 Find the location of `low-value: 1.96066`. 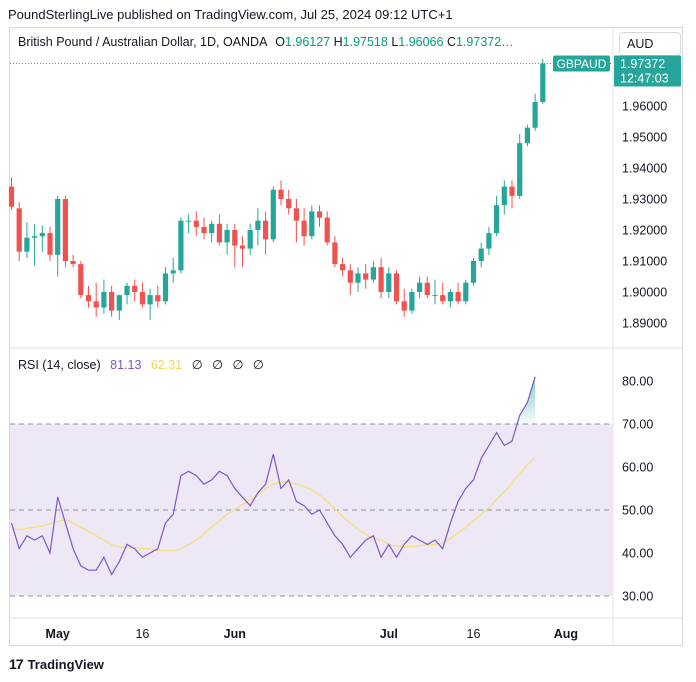

low-value: 1.96066 is located at coordinates (421, 42).